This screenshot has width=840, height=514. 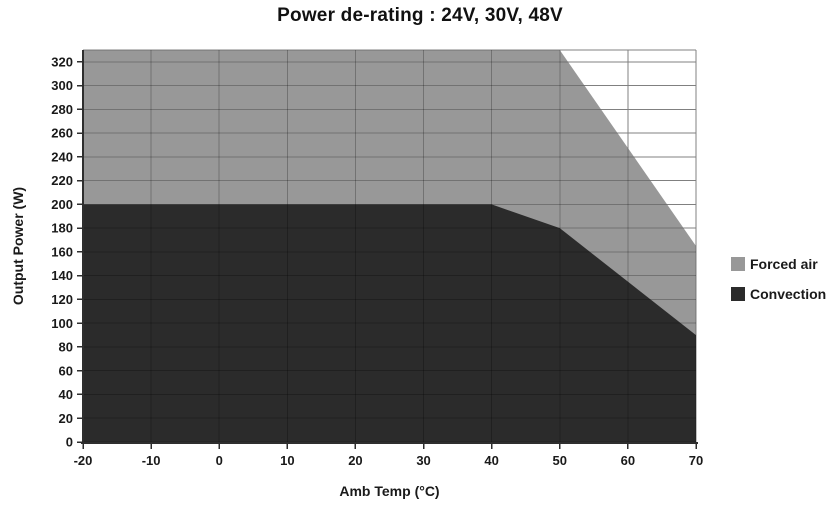 I want to click on y-tick-label: 0, so click(x=69, y=442).